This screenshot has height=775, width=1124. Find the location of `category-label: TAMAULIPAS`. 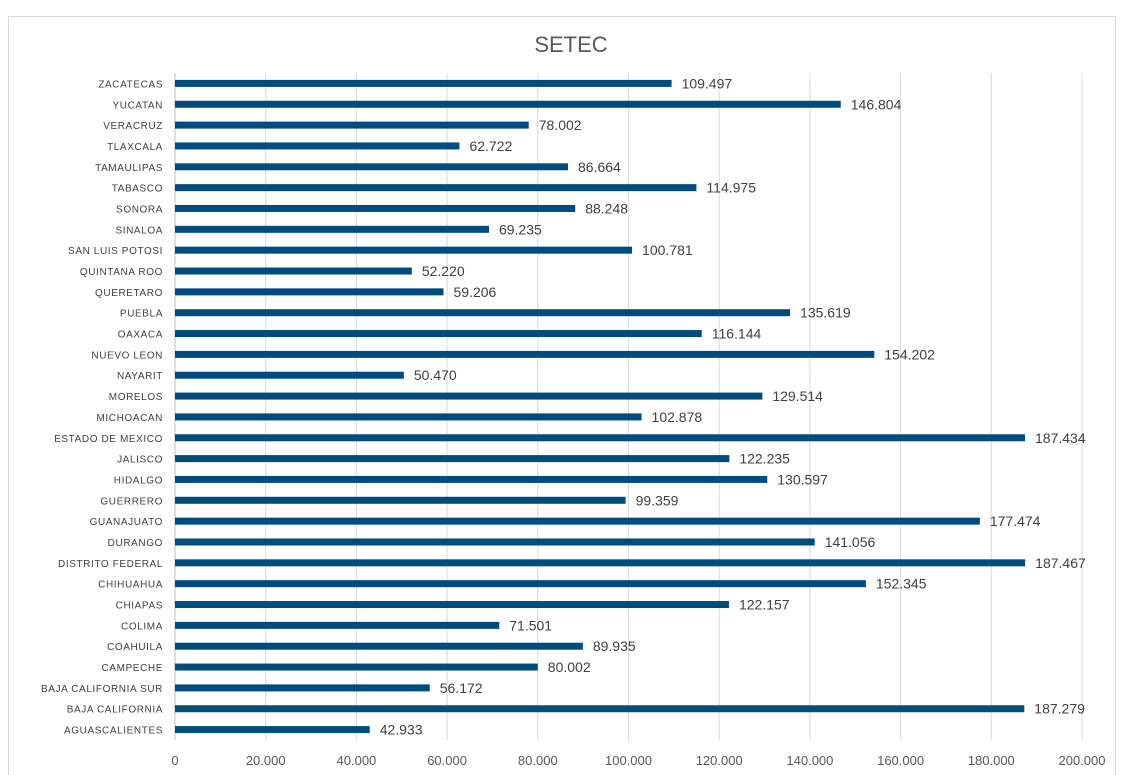

category-label: TAMAULIPAS is located at coordinates (129, 168).